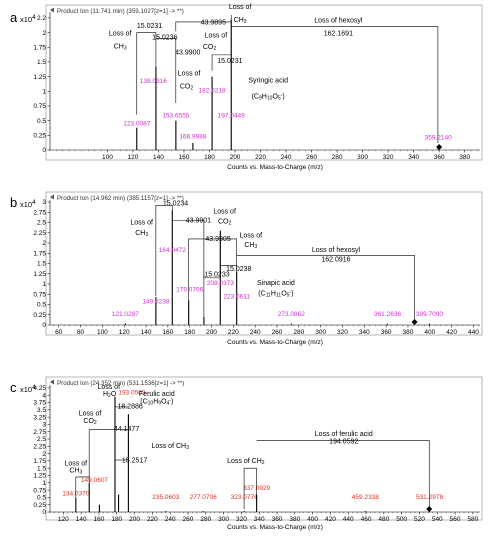  I want to click on y-tick-label: 2, so click(44, 33).